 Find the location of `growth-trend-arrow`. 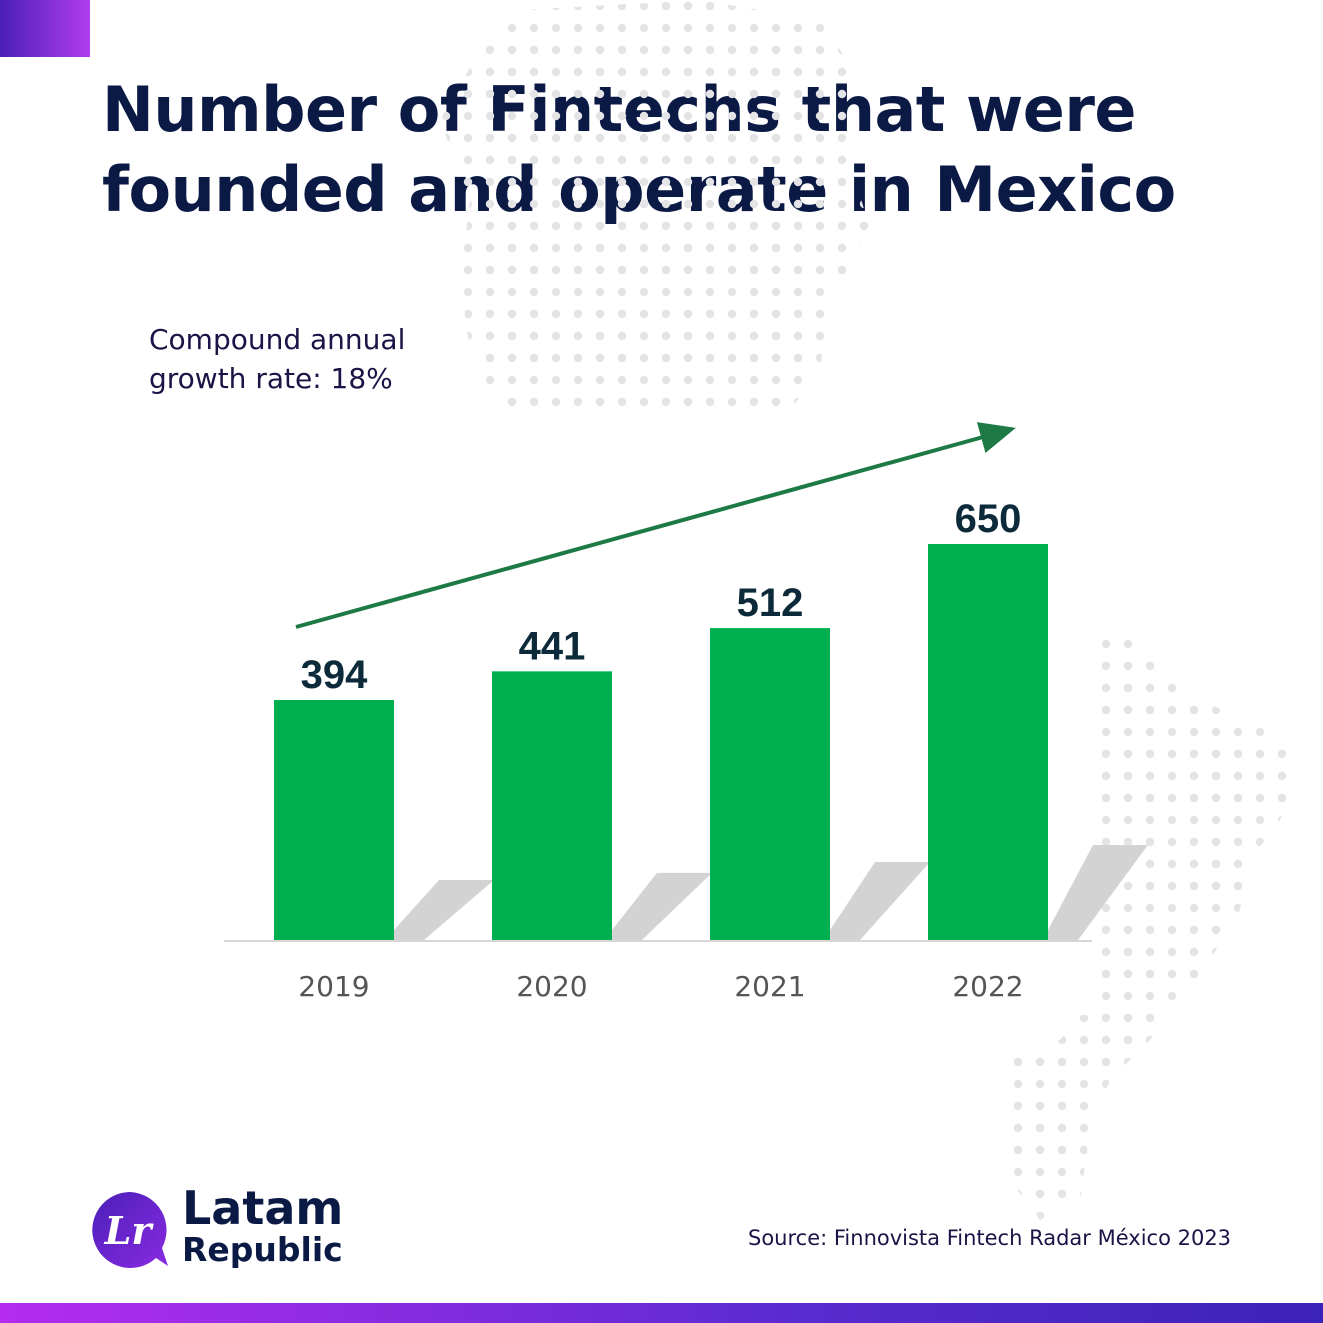

growth-trend-arrow is located at coordinates (655, 525).